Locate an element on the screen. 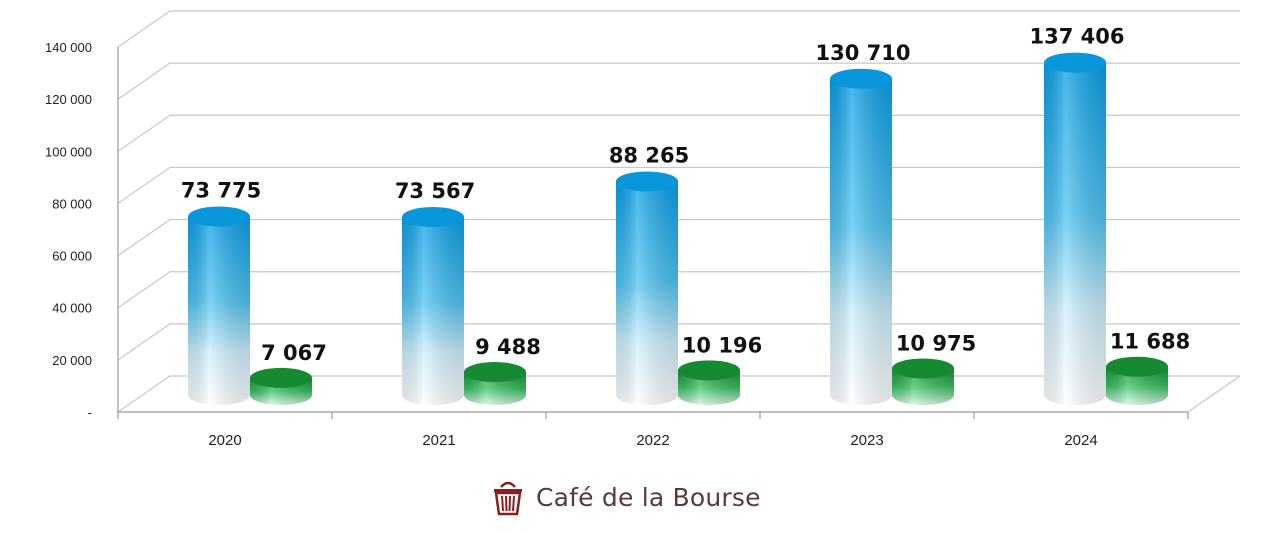 This screenshot has width=1280, height=533. bar-blue-2020-top is located at coordinates (219, 216).